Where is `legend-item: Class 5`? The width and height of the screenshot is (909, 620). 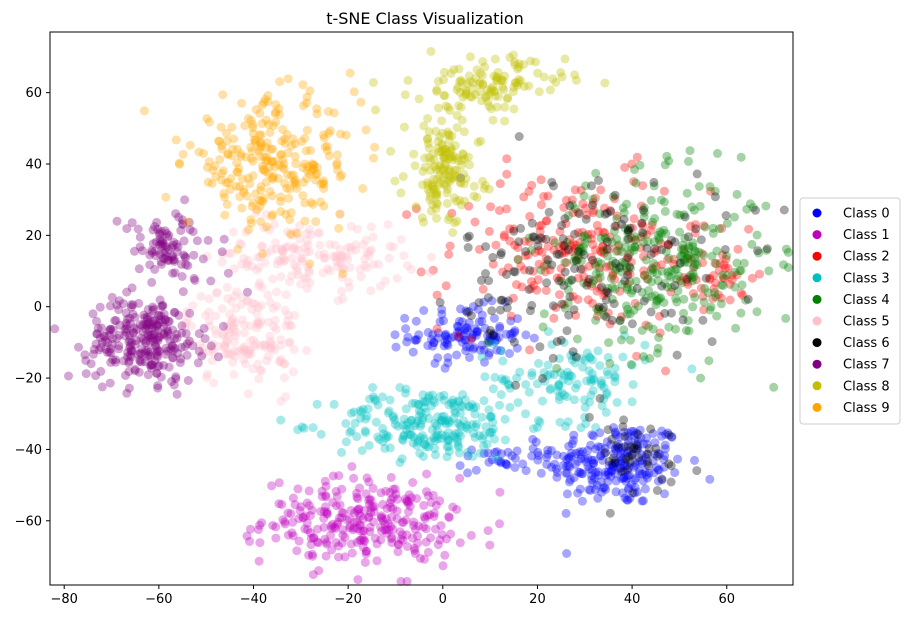 legend-item: Class 5 is located at coordinates (851, 322).